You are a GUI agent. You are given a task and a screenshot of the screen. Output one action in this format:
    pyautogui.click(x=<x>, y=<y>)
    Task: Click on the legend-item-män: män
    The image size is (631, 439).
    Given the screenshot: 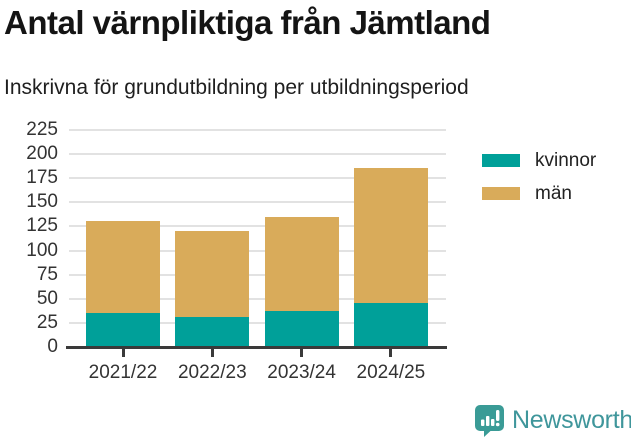 What is the action you would take?
    pyautogui.click(x=539, y=193)
    